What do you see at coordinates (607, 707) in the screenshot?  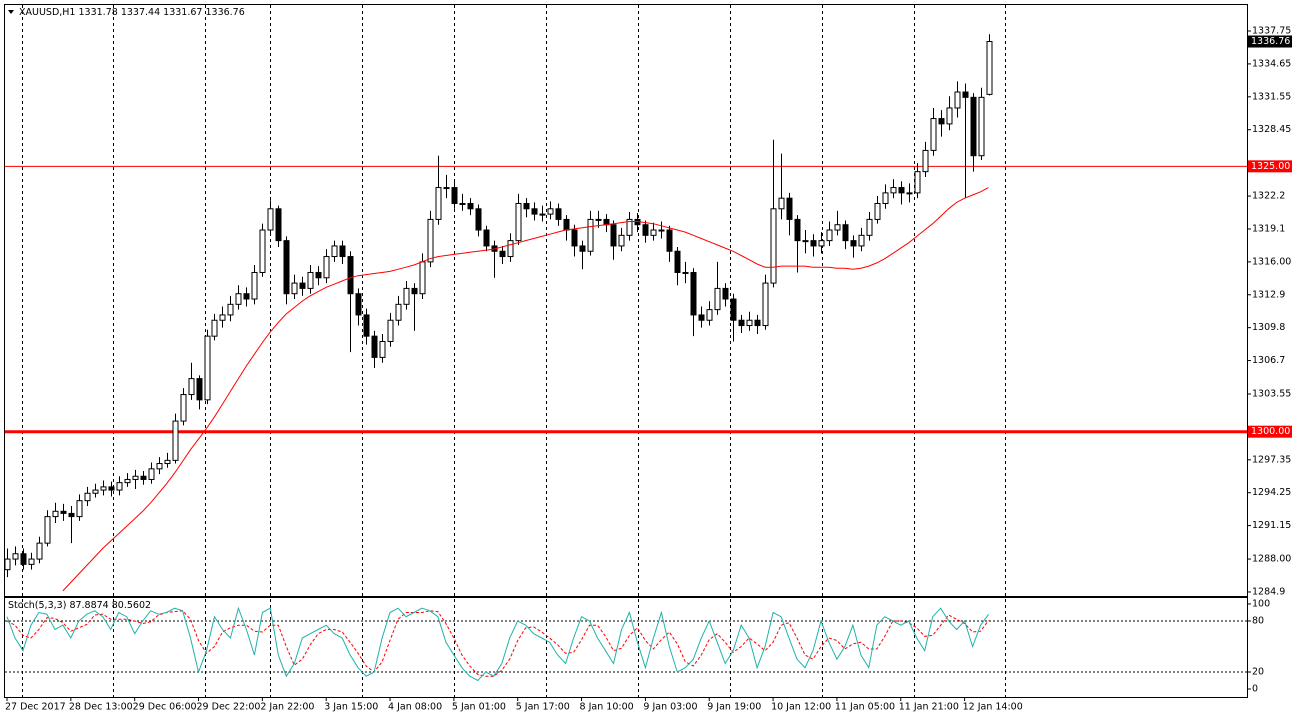 I see `x-tick-label: 8 Jan 10:00` at bounding box center [607, 707].